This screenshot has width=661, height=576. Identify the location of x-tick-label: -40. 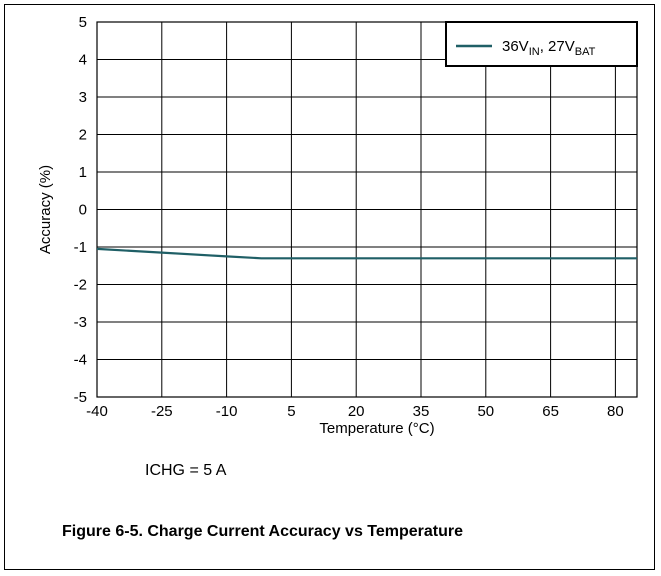
(97, 411).